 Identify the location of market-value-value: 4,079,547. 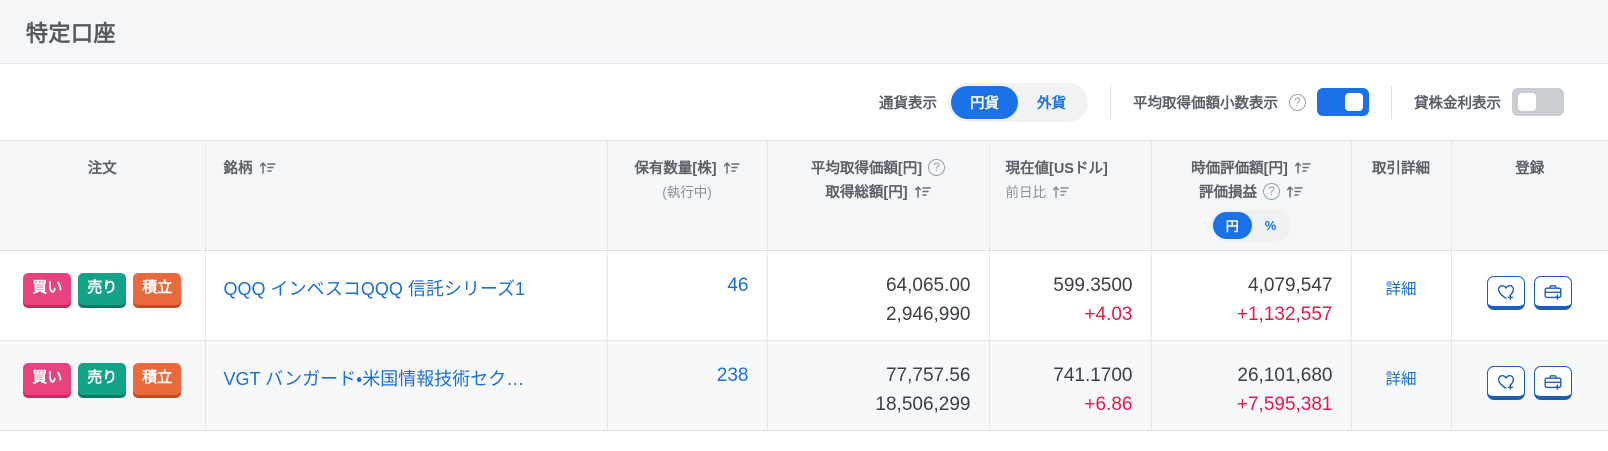
(1290, 285).